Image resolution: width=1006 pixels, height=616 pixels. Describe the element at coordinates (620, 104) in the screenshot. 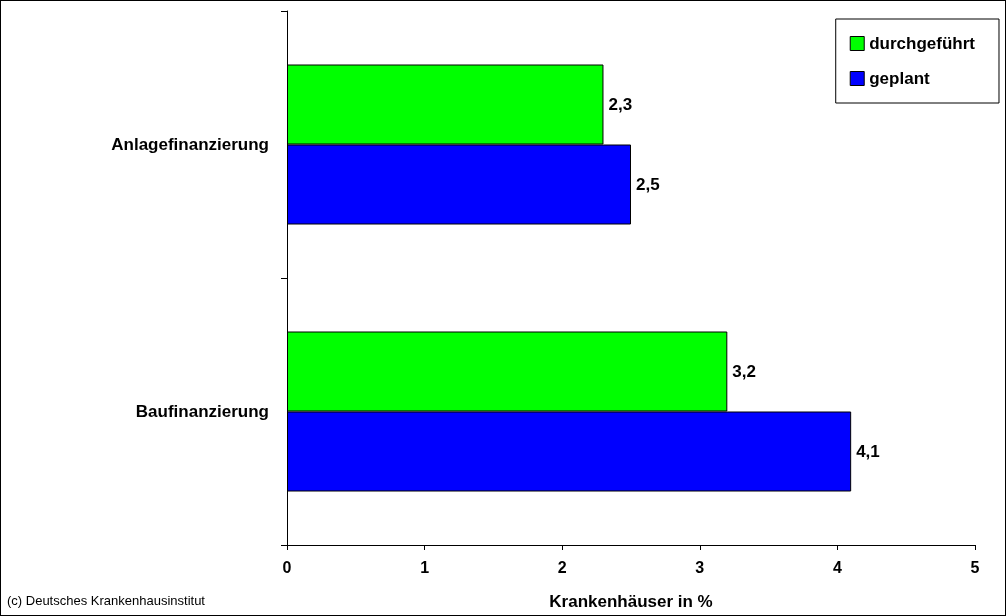

I see `data-label: 2,3` at that location.